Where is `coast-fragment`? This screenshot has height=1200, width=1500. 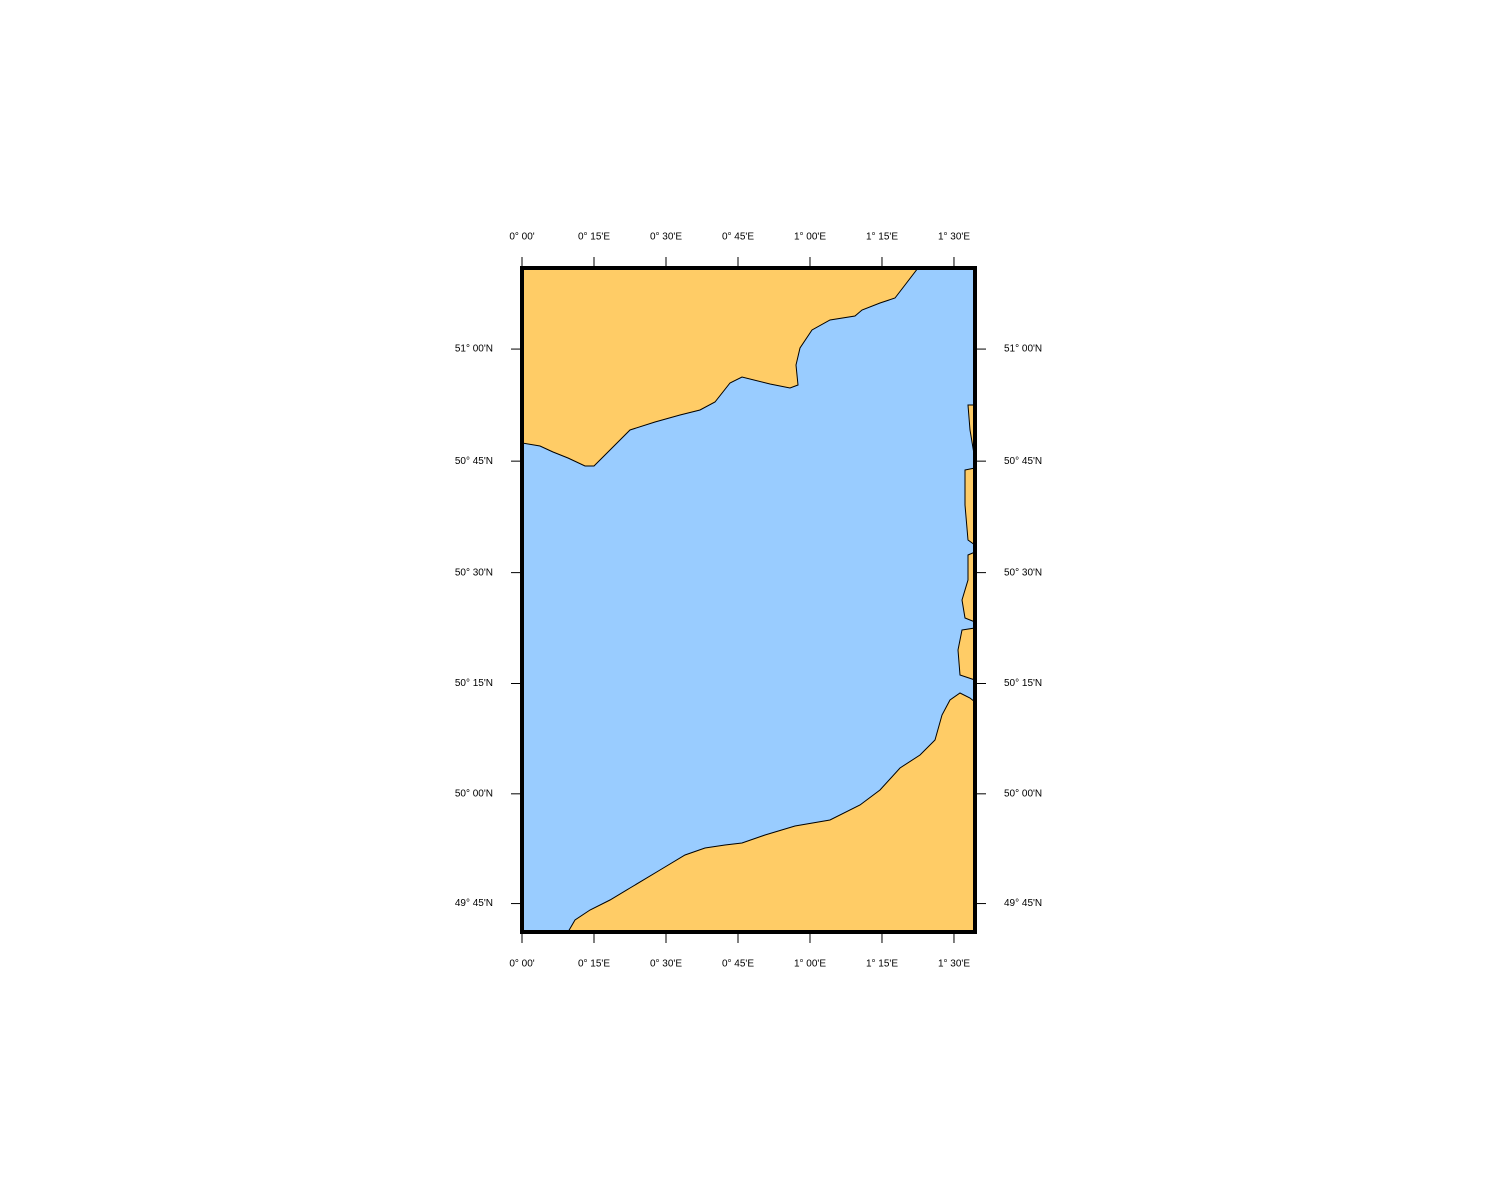
coast-fragment is located at coordinates (966, 654).